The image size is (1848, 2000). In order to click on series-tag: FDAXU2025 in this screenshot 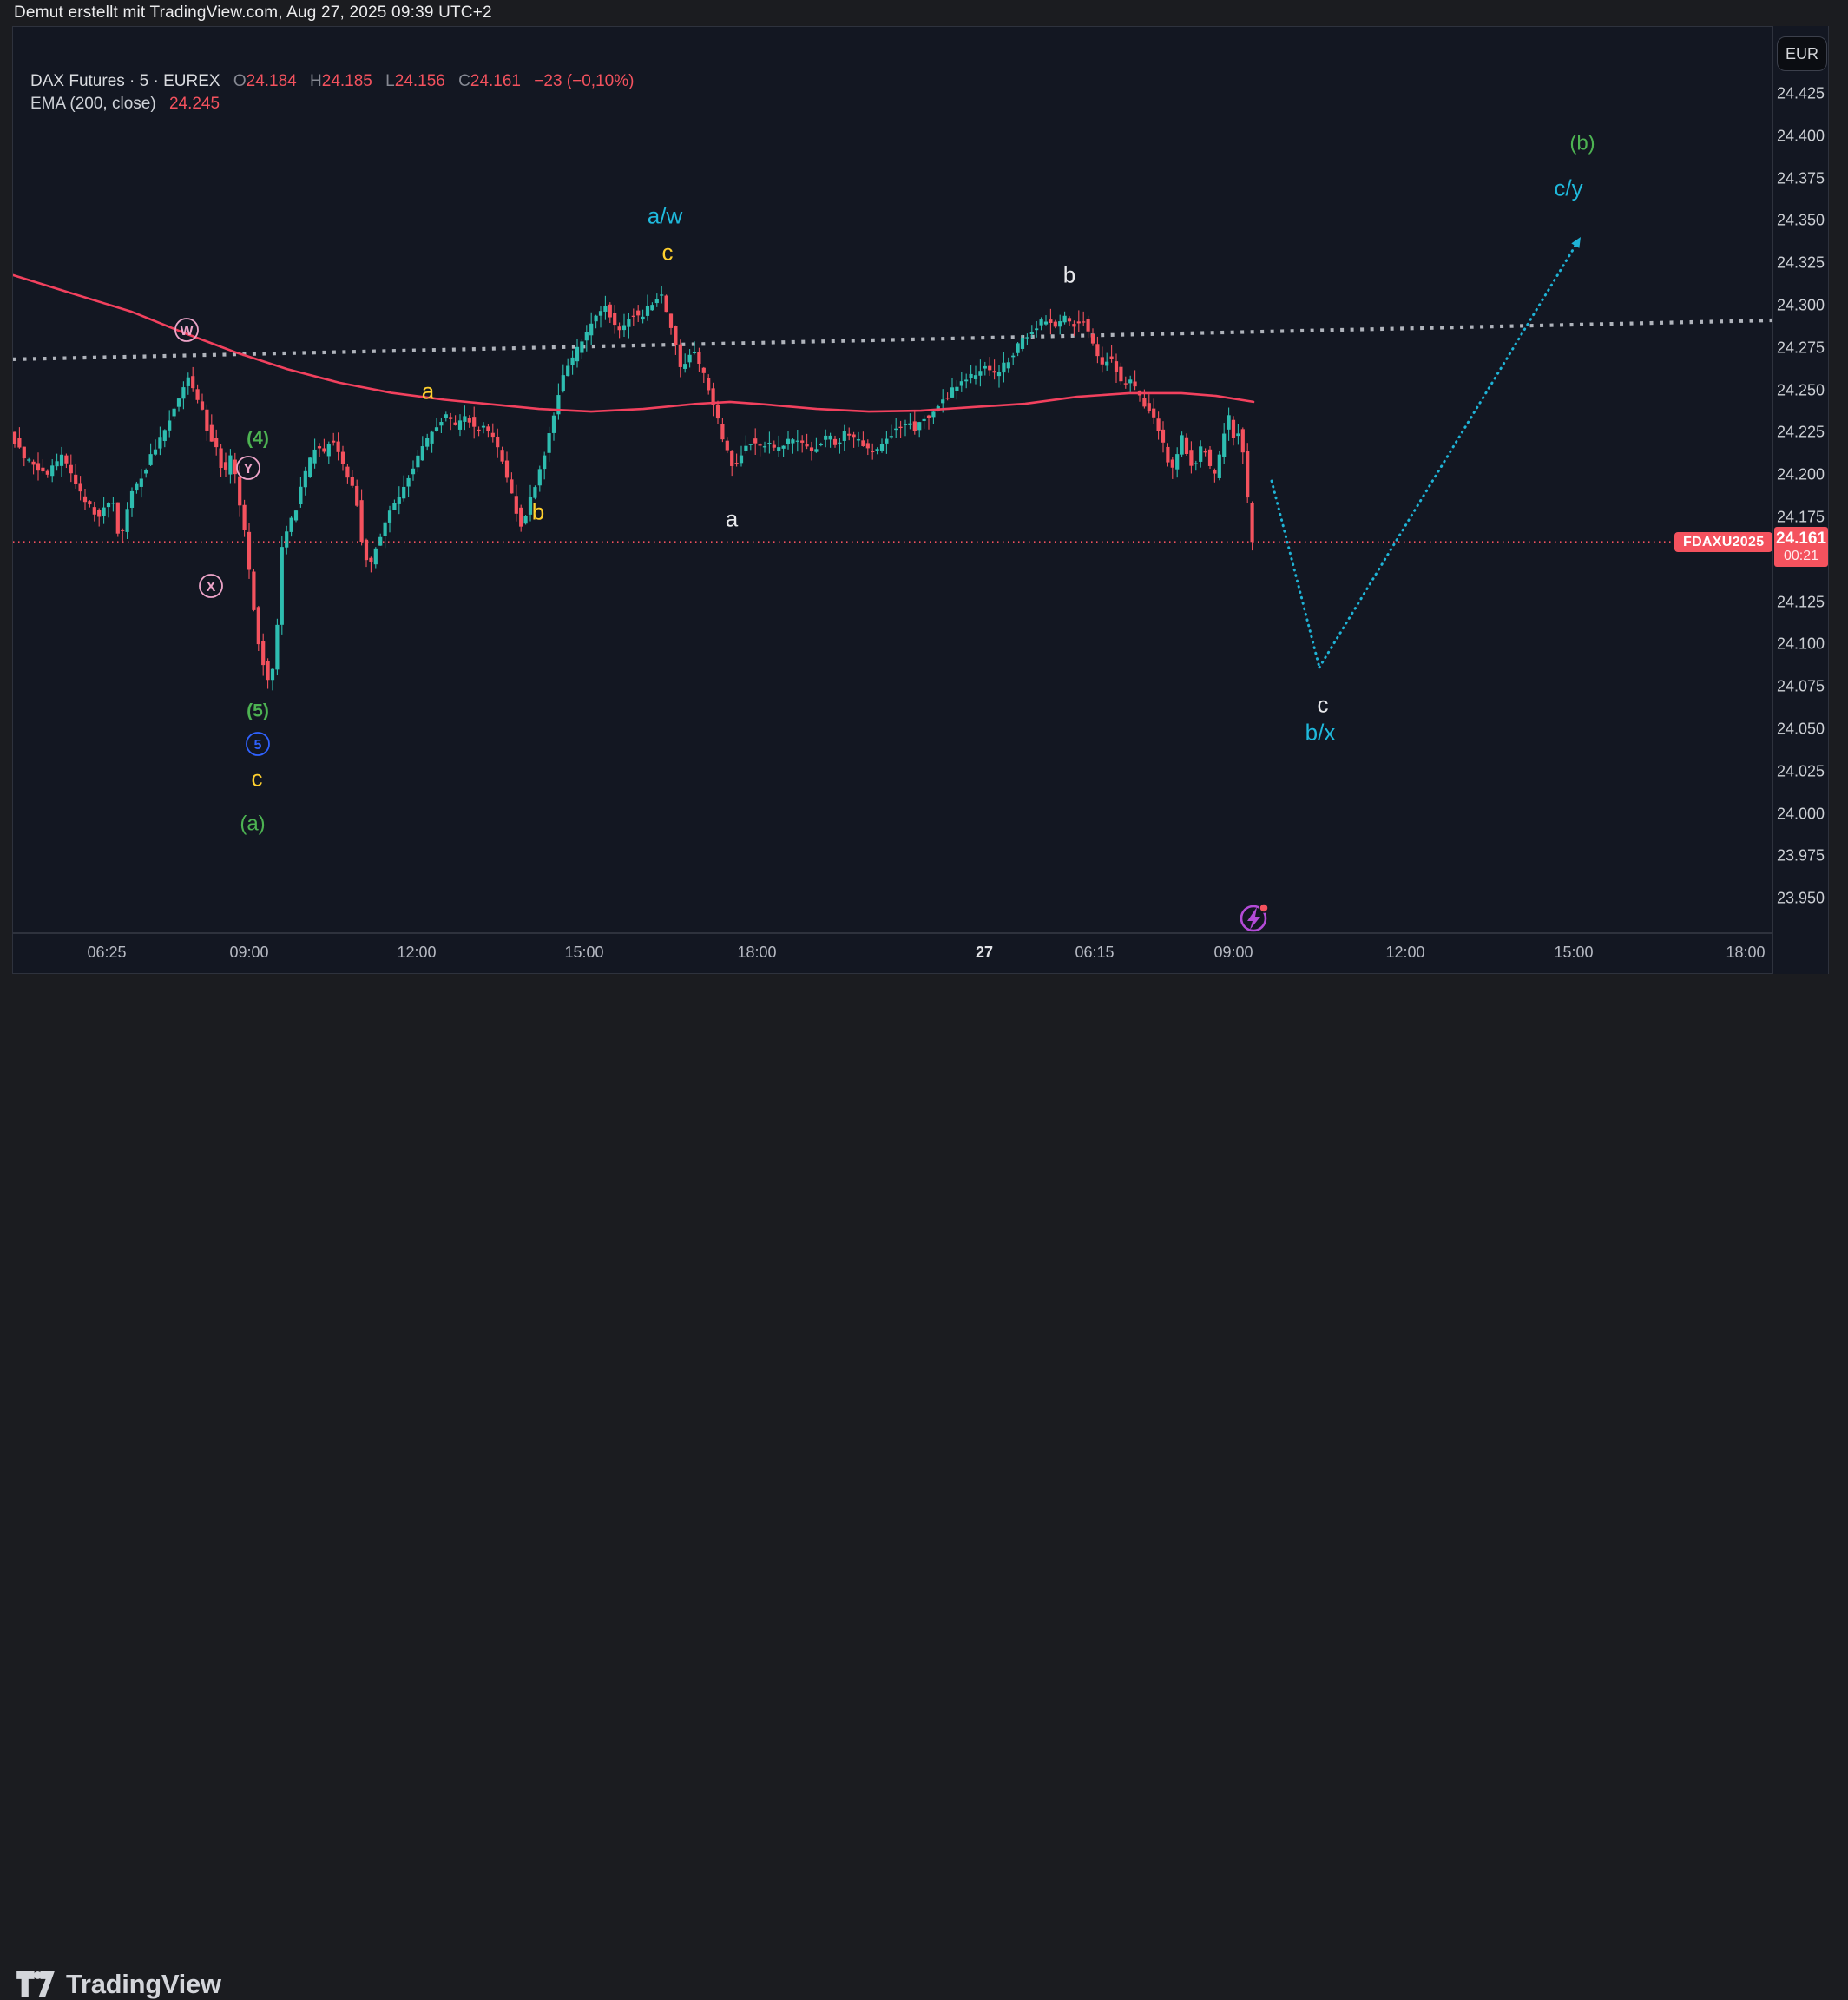, I will do `click(1723, 542)`.